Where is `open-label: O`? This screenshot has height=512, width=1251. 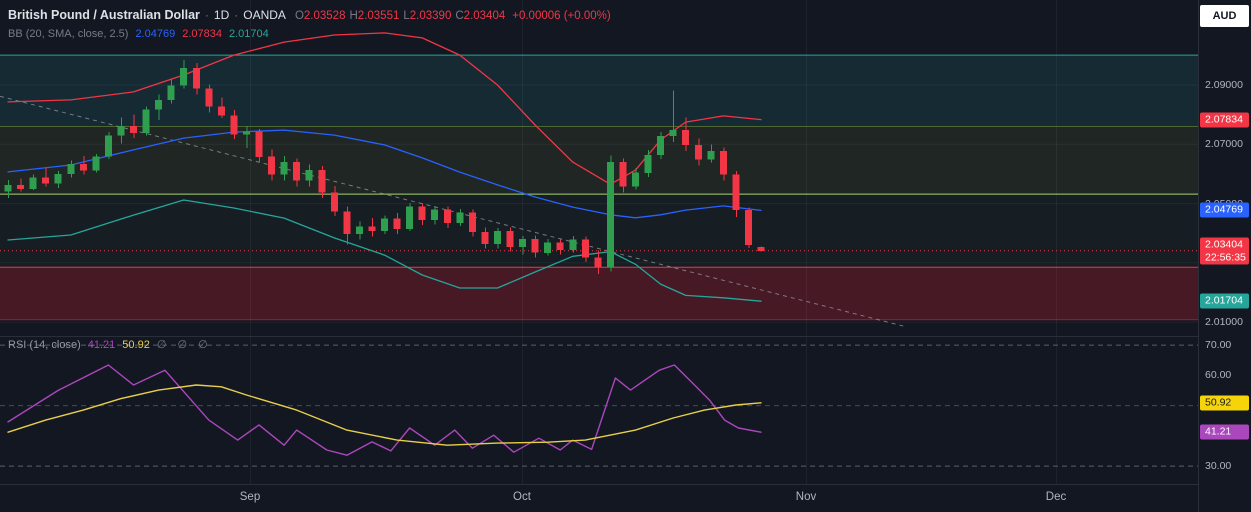 open-label: O is located at coordinates (299, 16).